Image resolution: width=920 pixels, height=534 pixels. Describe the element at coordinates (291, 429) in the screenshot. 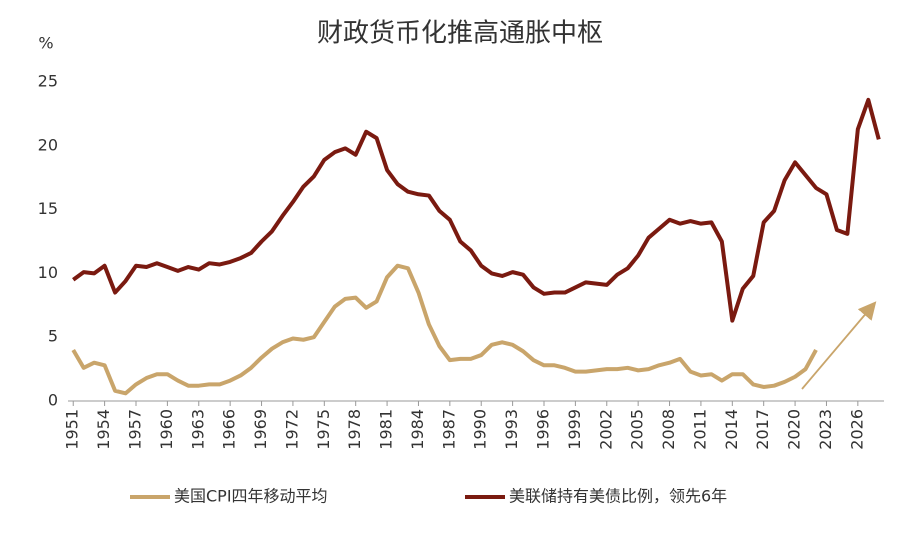

I see `x-tick-label: 1972` at that location.